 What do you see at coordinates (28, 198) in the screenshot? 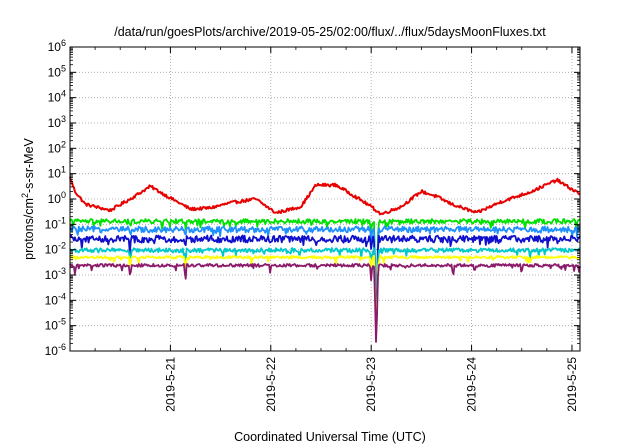
I see `y-axis-label: protons/cm2-s-sr-MeV` at bounding box center [28, 198].